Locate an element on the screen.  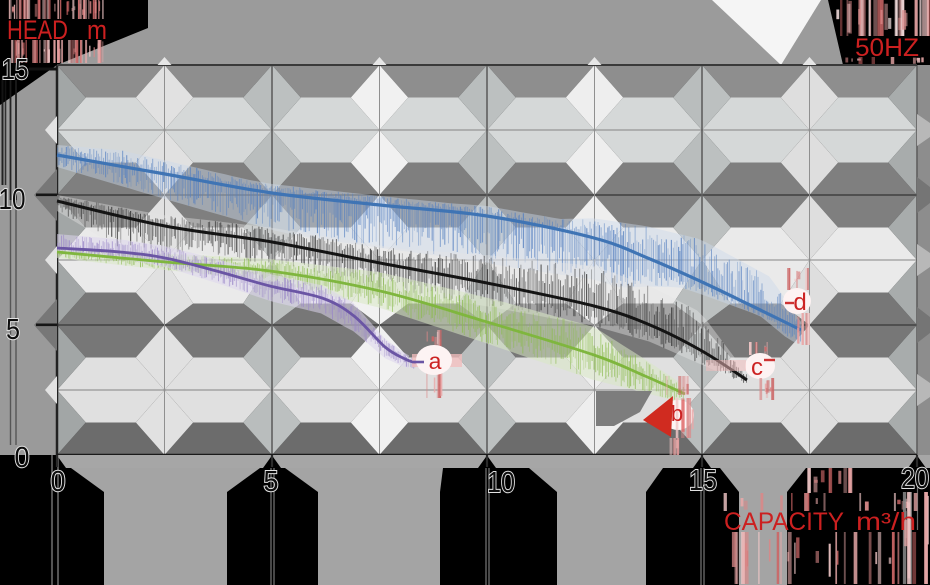
svg-text: CAPACITY is located at coordinates (784, 522).